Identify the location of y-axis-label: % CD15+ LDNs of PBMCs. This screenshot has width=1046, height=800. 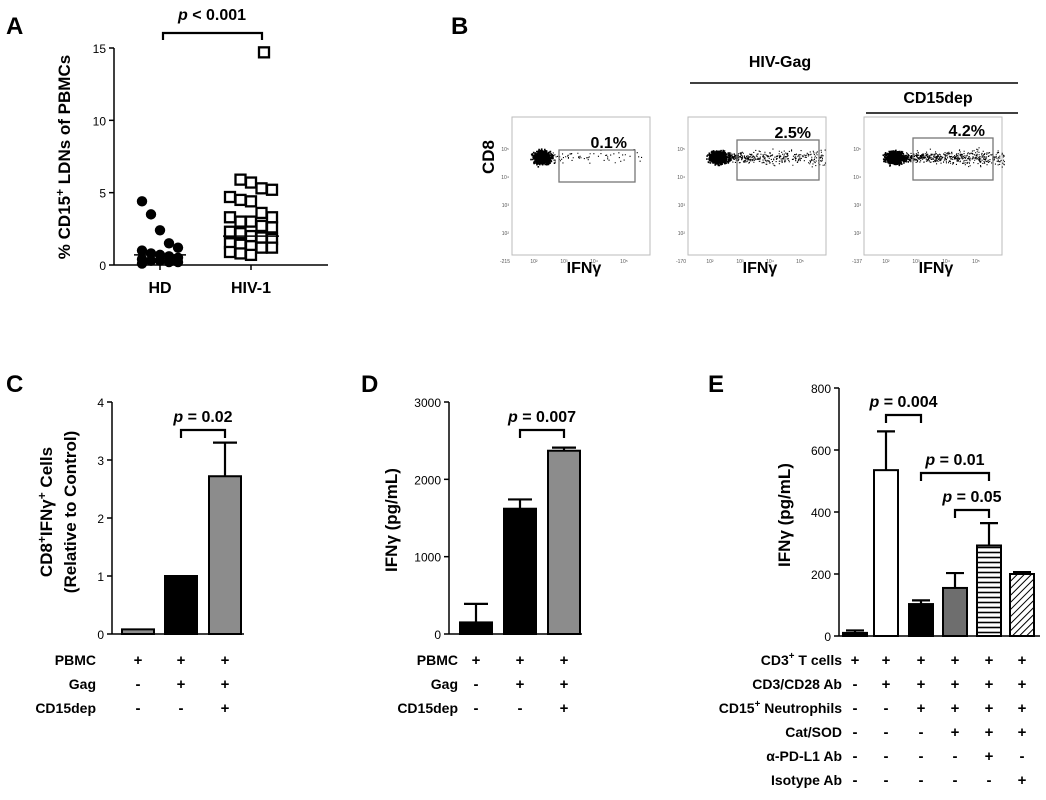
(63, 157).